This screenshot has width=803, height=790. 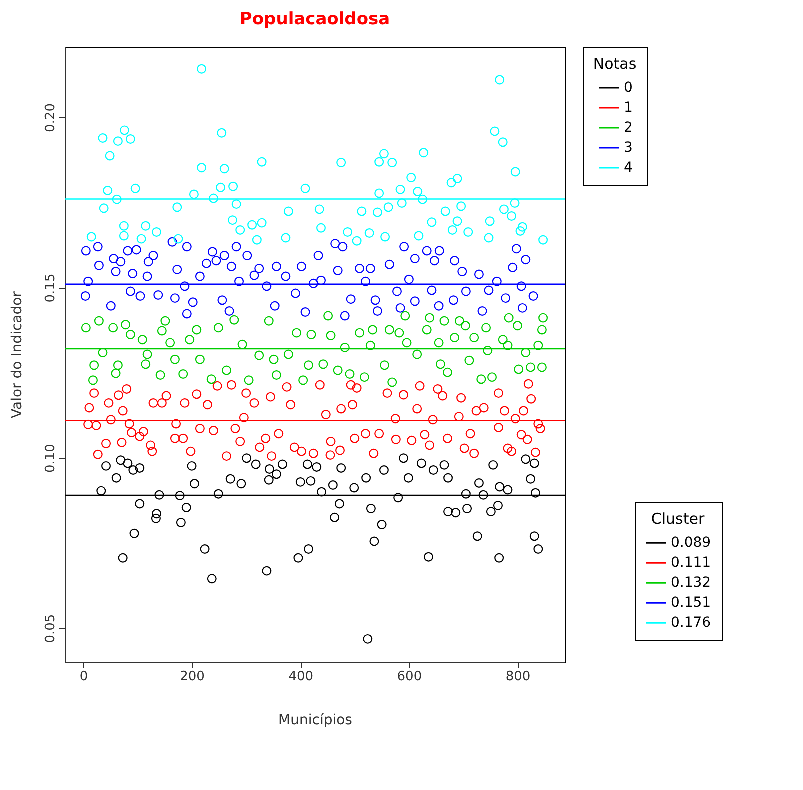 I want to click on legend-label: 0.089, so click(x=691, y=543).